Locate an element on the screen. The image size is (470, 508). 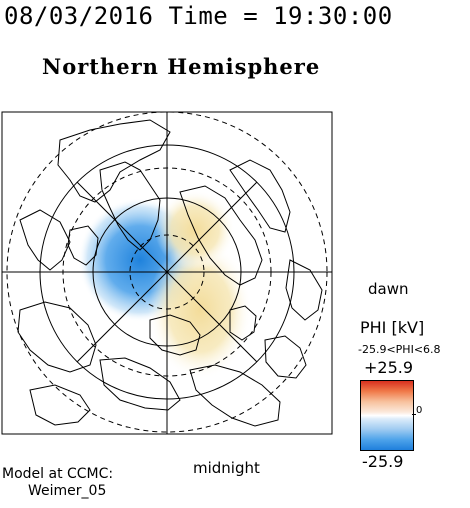
model-name: Weimer_05 is located at coordinates (67, 491).